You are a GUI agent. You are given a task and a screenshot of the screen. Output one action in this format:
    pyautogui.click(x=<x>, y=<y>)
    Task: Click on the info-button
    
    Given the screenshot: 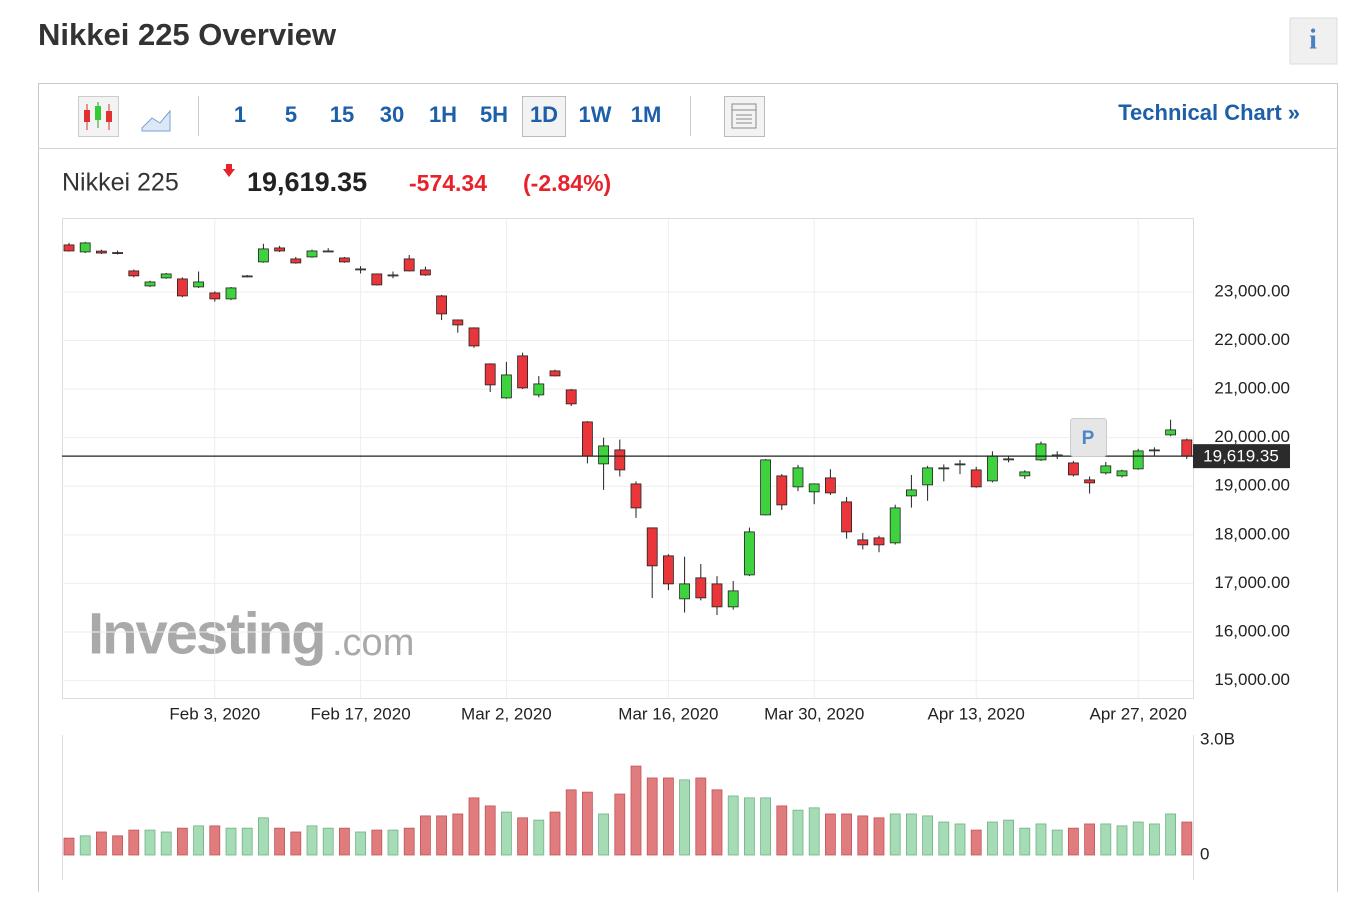 What is the action you would take?
    pyautogui.click(x=1313, y=41)
    